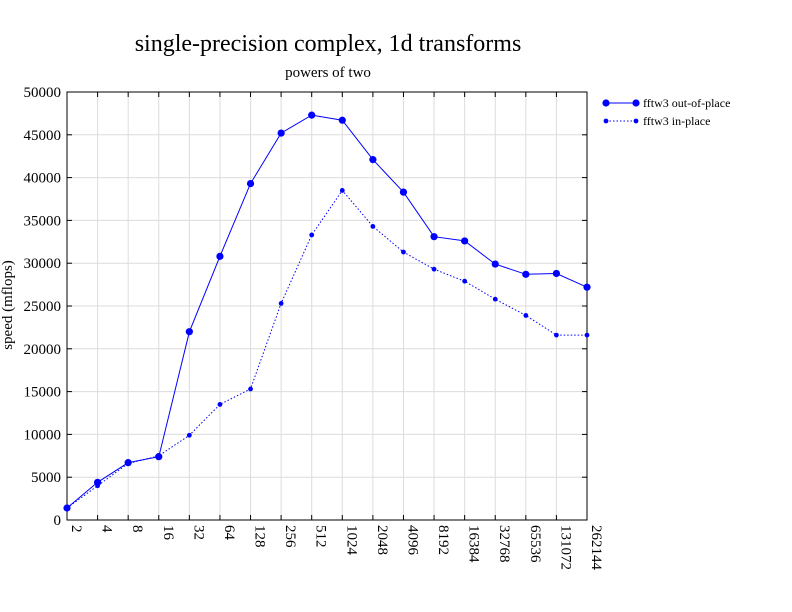  Describe the element at coordinates (666, 112) in the screenshot. I see `legend: fftw3 out-of-place fftw3 in-place` at that location.